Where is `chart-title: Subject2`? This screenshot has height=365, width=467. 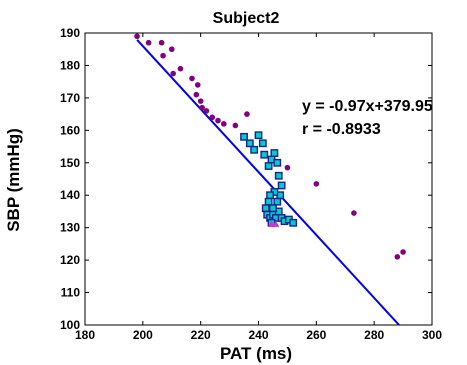 chart-title: Subject2 is located at coordinates (246, 18).